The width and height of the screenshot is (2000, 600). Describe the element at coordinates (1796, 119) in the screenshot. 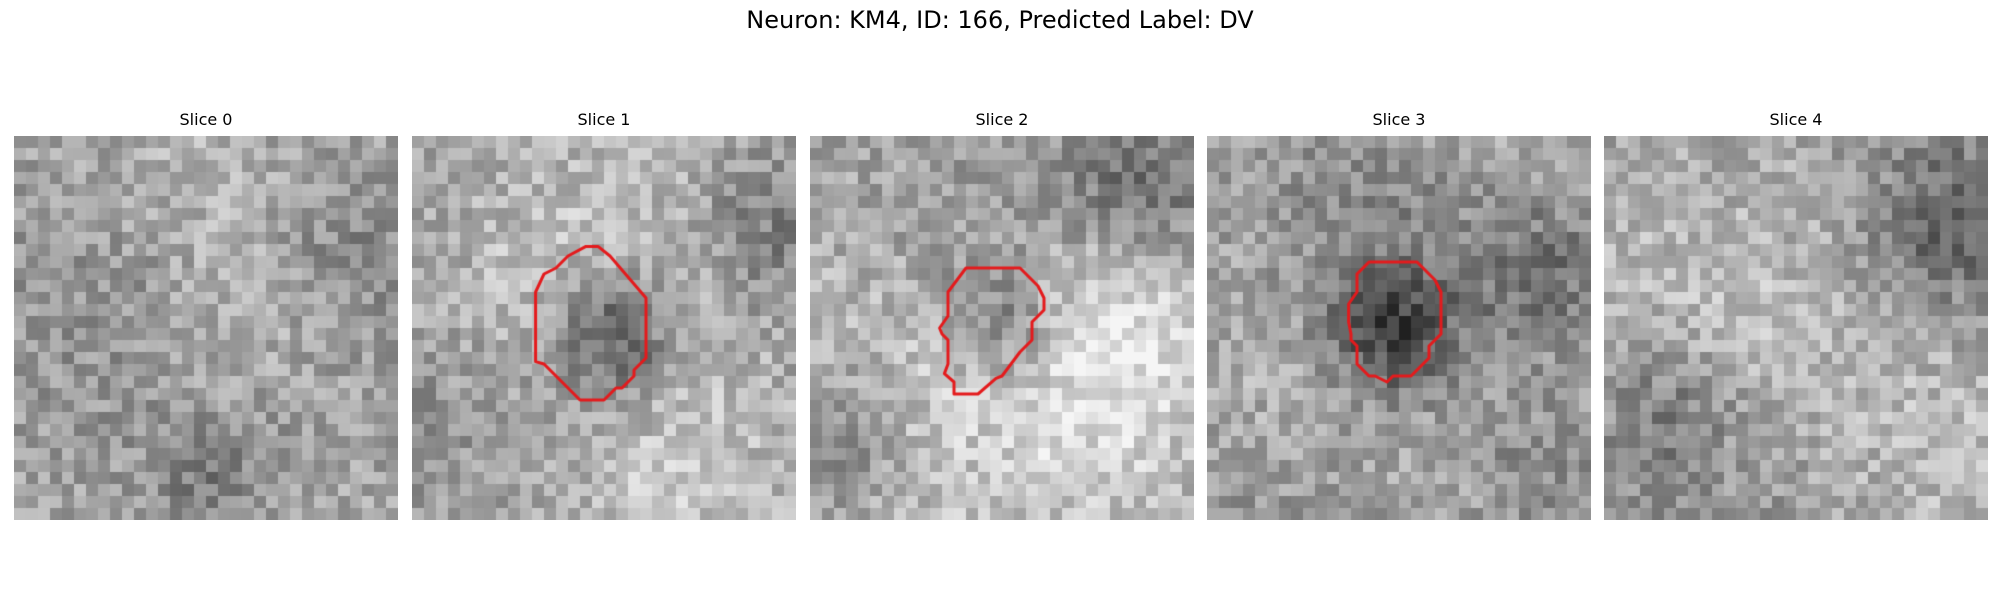

I see `slice-title-4: Slice 4` at that location.